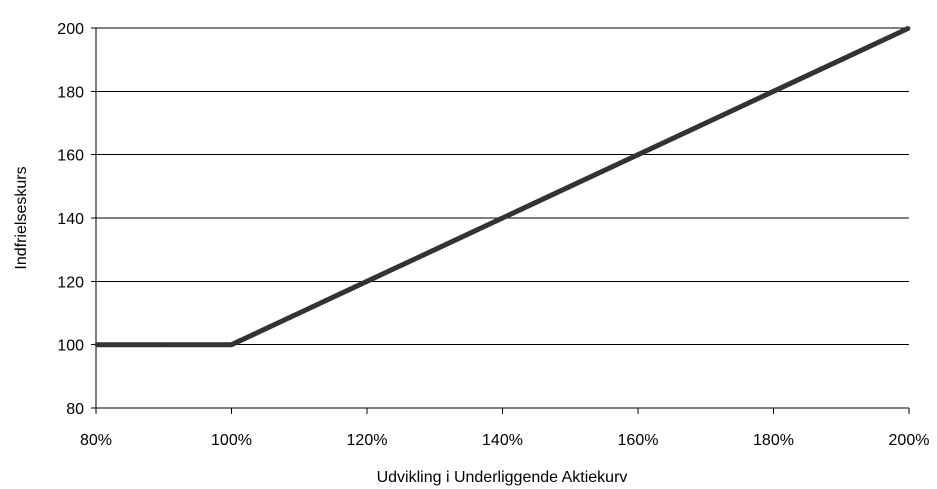 The image size is (937, 489). I want to click on y-tick-label-0: 80, so click(75, 409).